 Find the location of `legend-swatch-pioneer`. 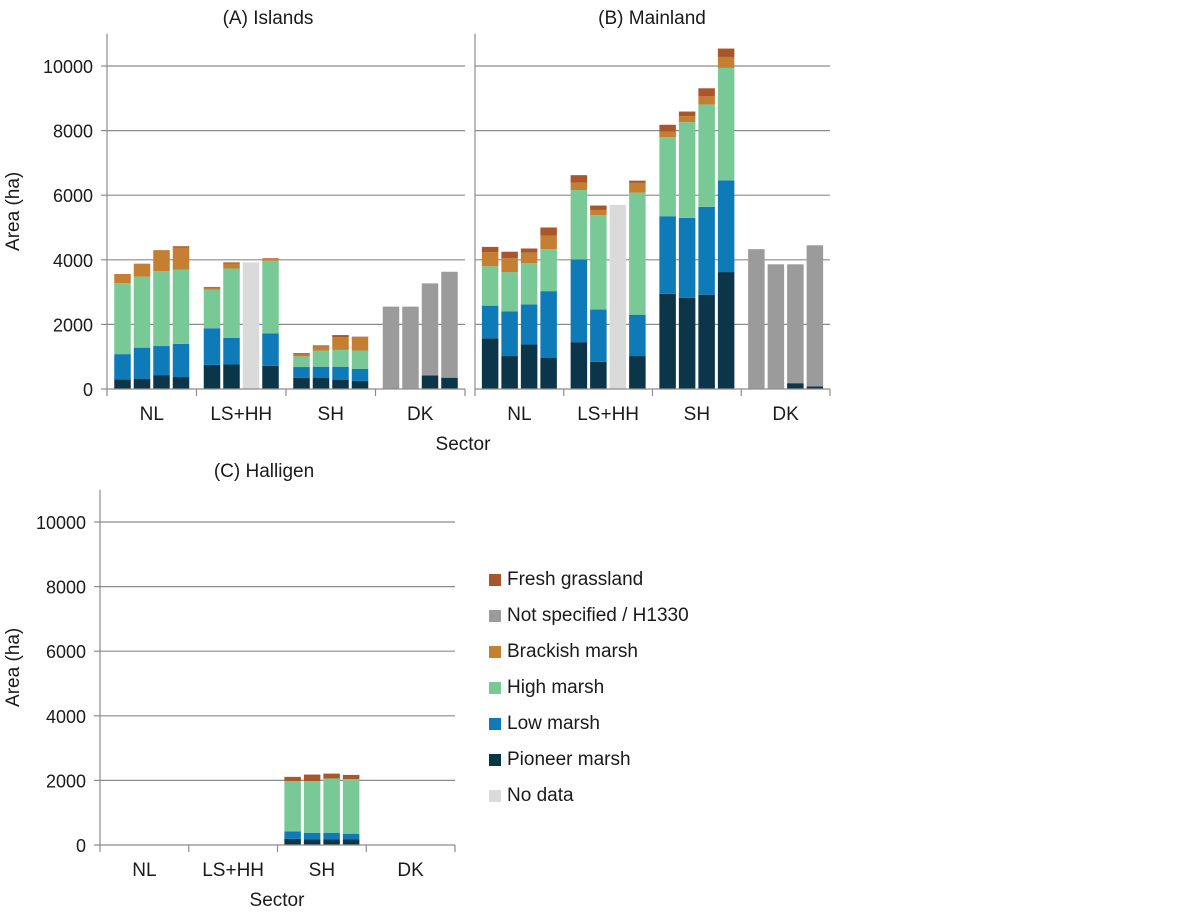

legend-swatch-pioneer is located at coordinates (495, 760).